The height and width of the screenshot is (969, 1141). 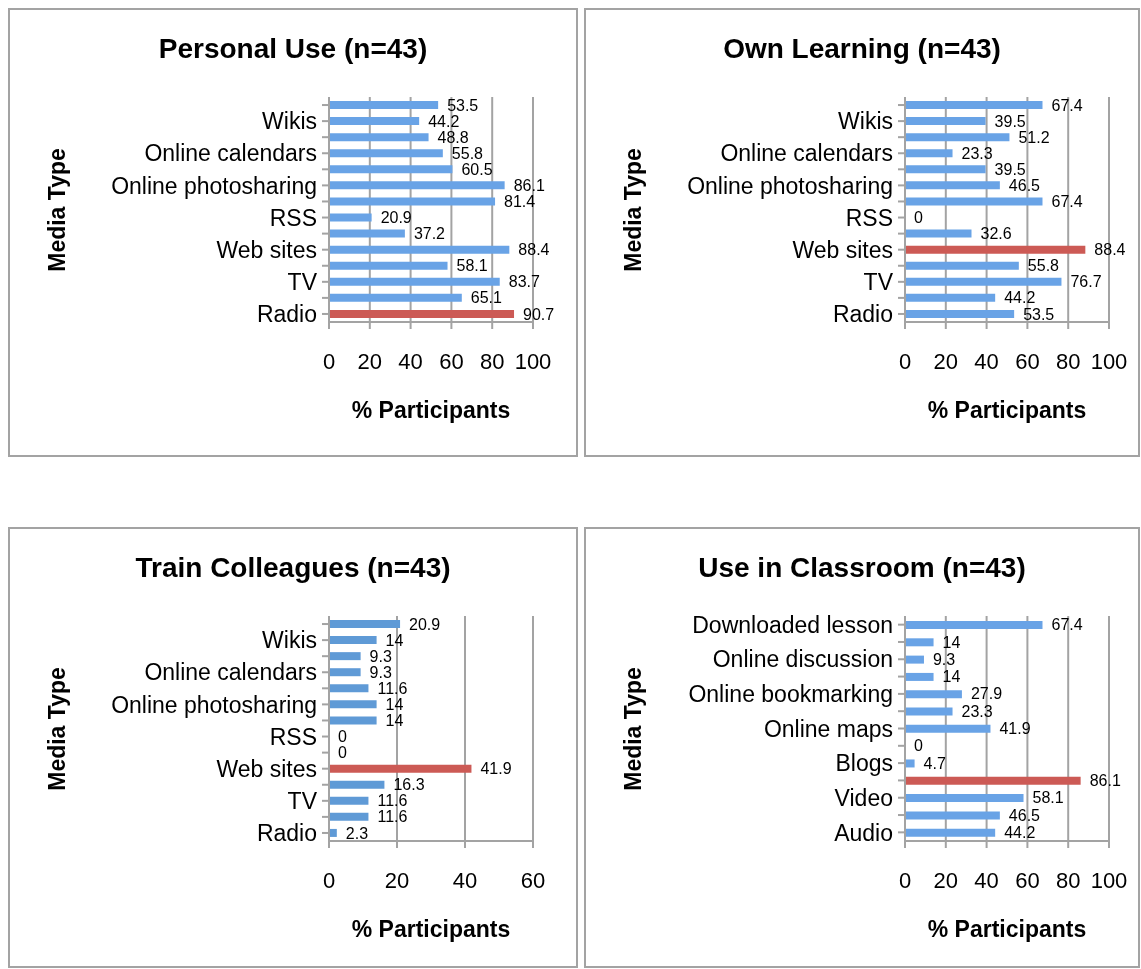 I want to click on y-tick-label: Audio, so click(x=863, y=832).